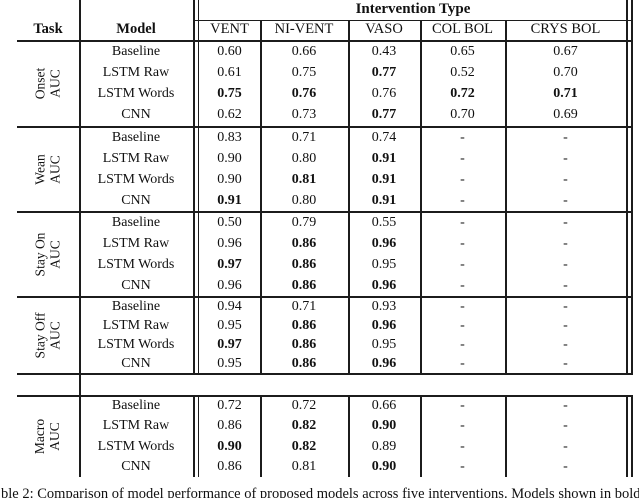 The height and width of the screenshot is (498, 640). I want to click on value-cell: 0.73, so click(304, 115).